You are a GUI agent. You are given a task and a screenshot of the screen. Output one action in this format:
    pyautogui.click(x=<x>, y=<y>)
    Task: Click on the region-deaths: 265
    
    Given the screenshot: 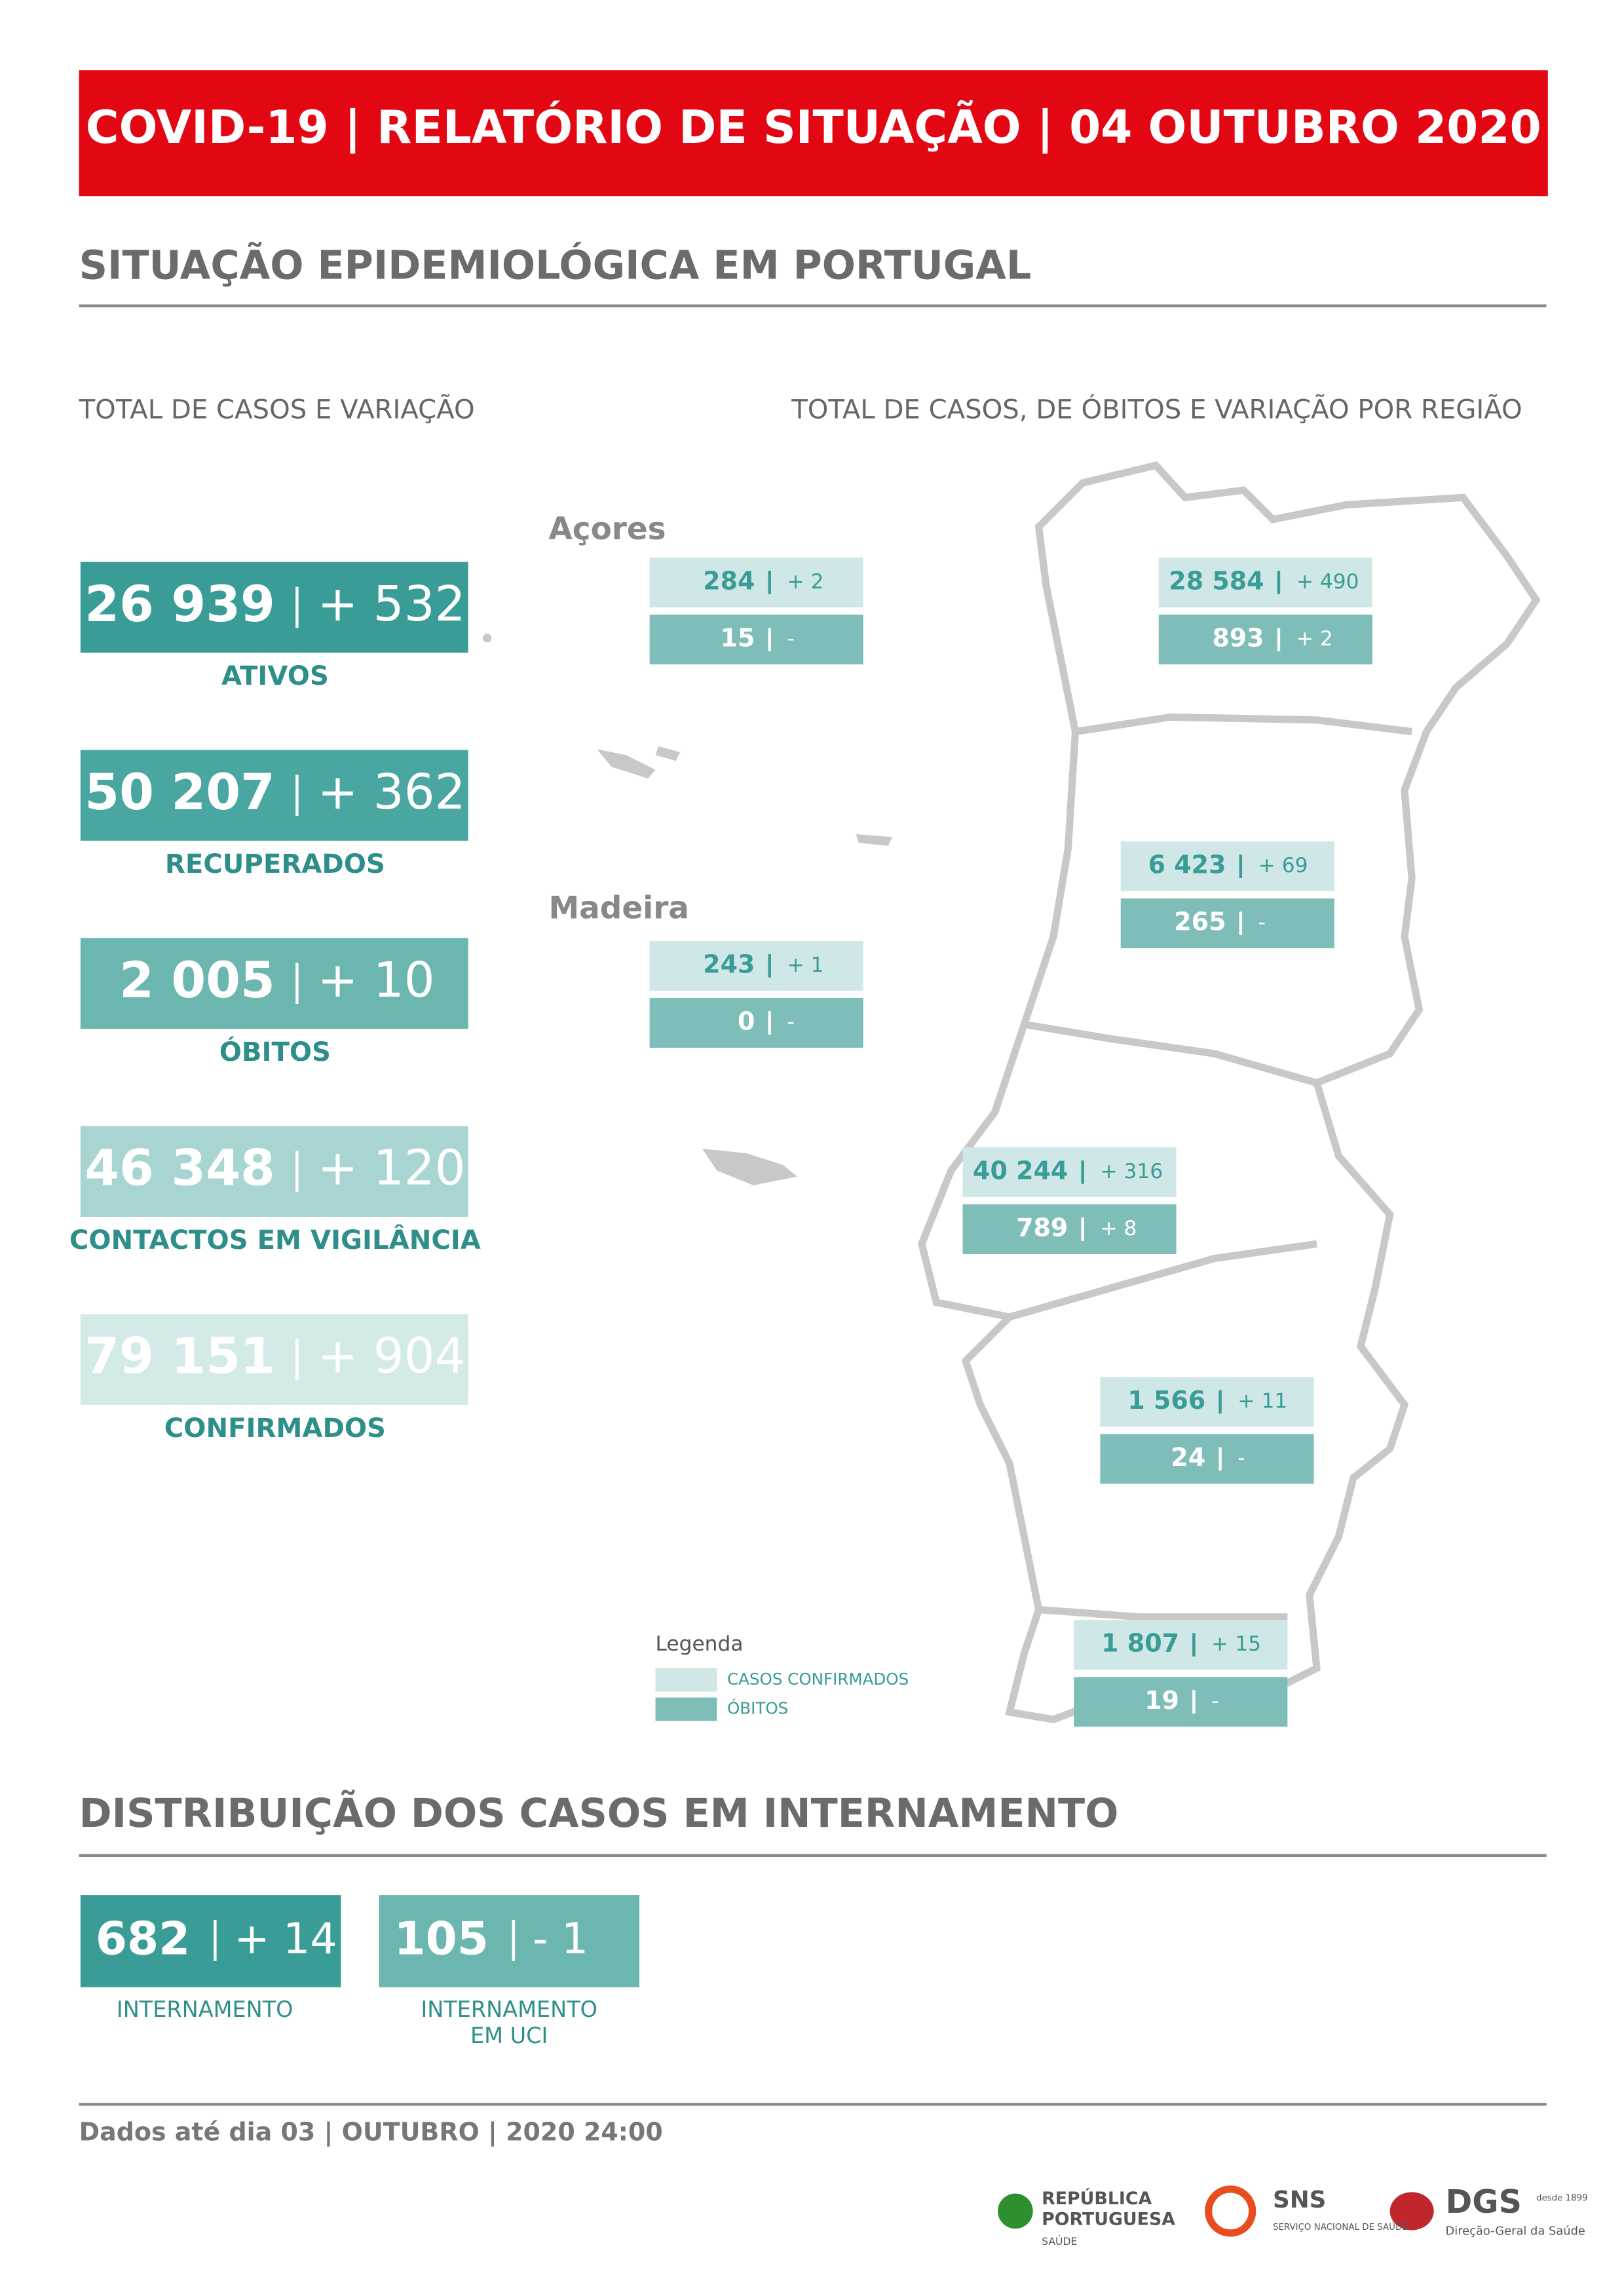 What is the action you would take?
    pyautogui.click(x=1200, y=922)
    